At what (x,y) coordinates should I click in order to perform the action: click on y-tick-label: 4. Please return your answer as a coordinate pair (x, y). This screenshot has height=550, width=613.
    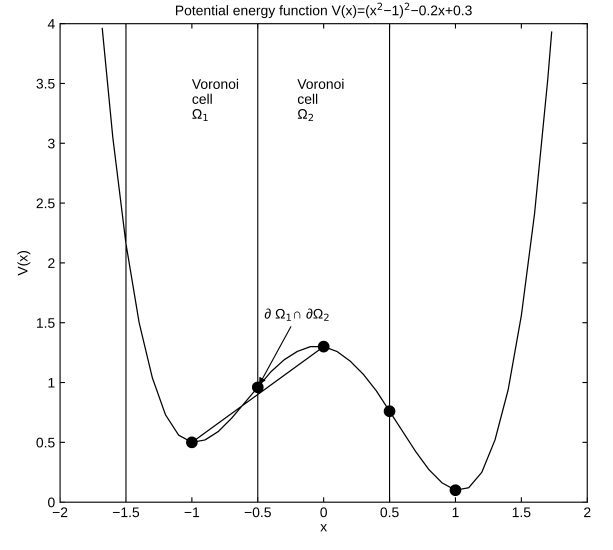
    Looking at the image, I should click on (51, 24).